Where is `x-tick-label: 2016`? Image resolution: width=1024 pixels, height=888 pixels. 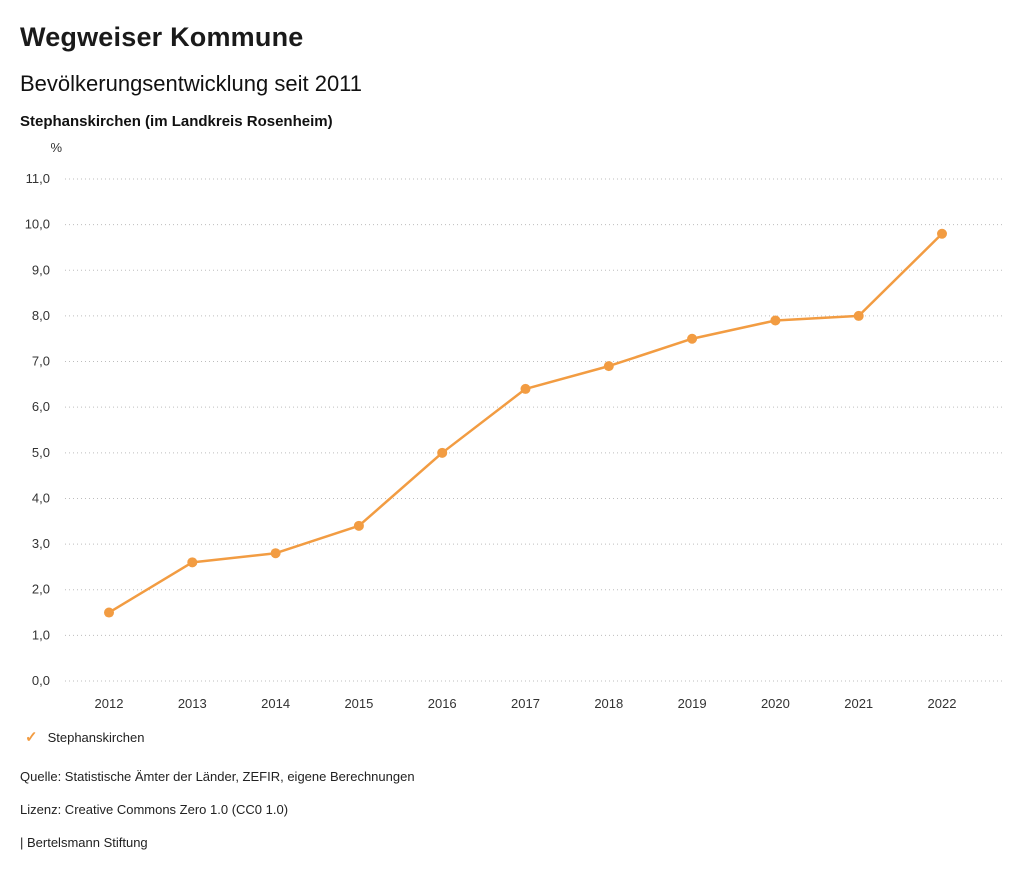
x-tick-label: 2016 is located at coordinates (442, 703).